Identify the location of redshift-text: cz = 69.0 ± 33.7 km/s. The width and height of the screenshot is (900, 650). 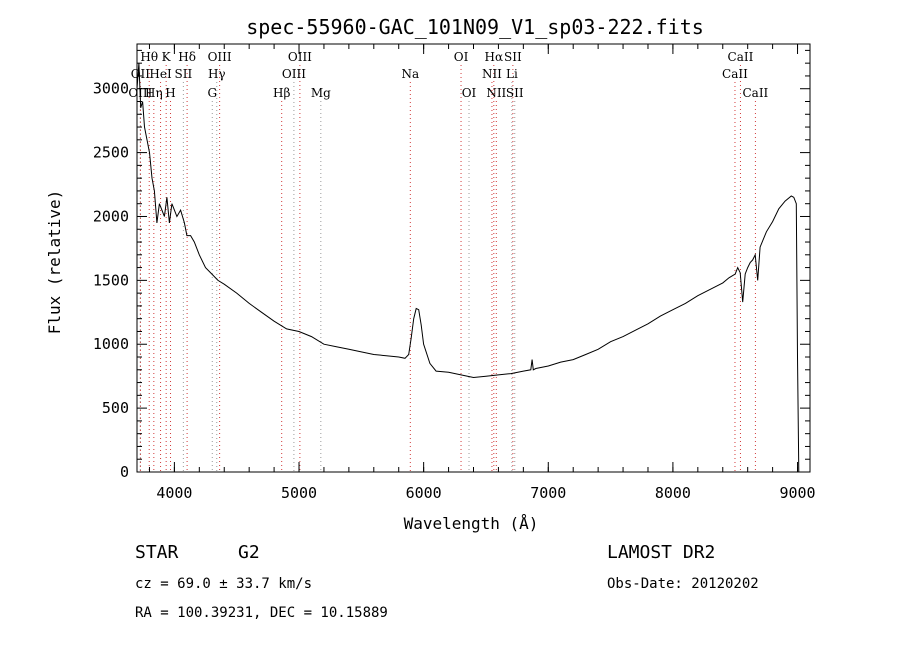
(224, 584).